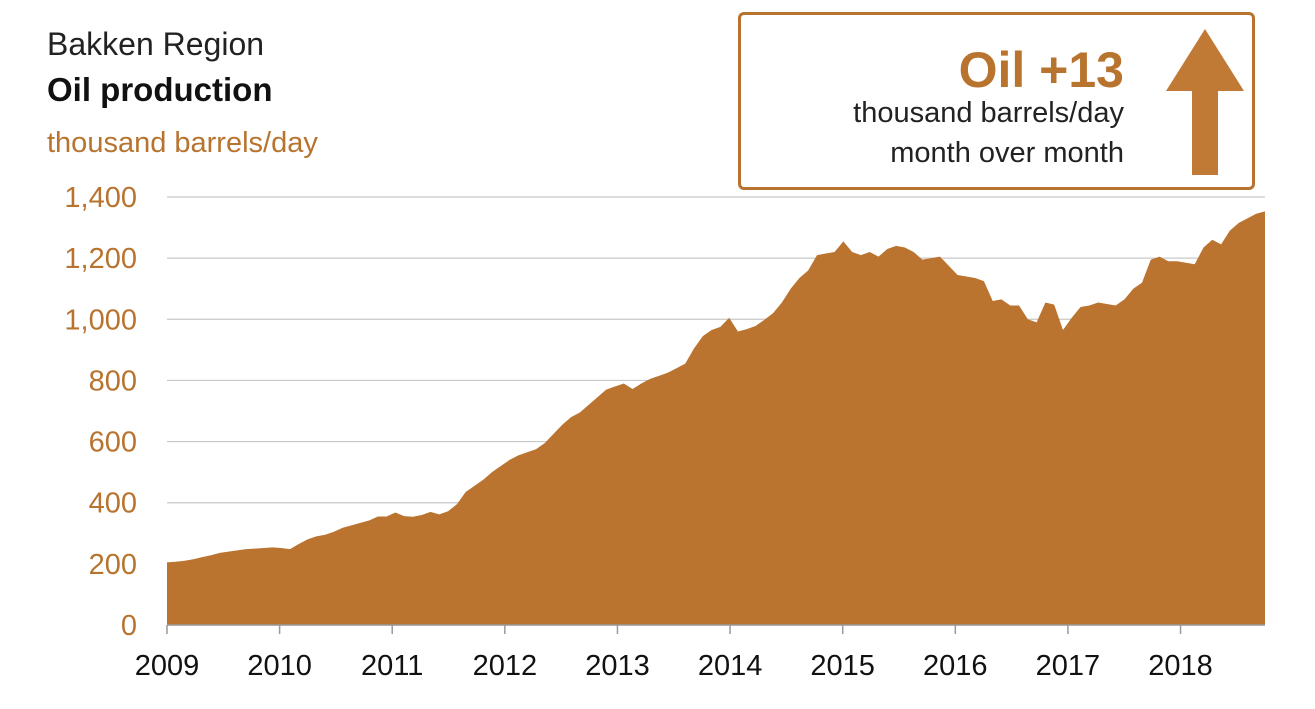 Image resolution: width=1315 pixels, height=709 pixels. What do you see at coordinates (113, 504) in the screenshot?
I see `y-tick-label: 400` at bounding box center [113, 504].